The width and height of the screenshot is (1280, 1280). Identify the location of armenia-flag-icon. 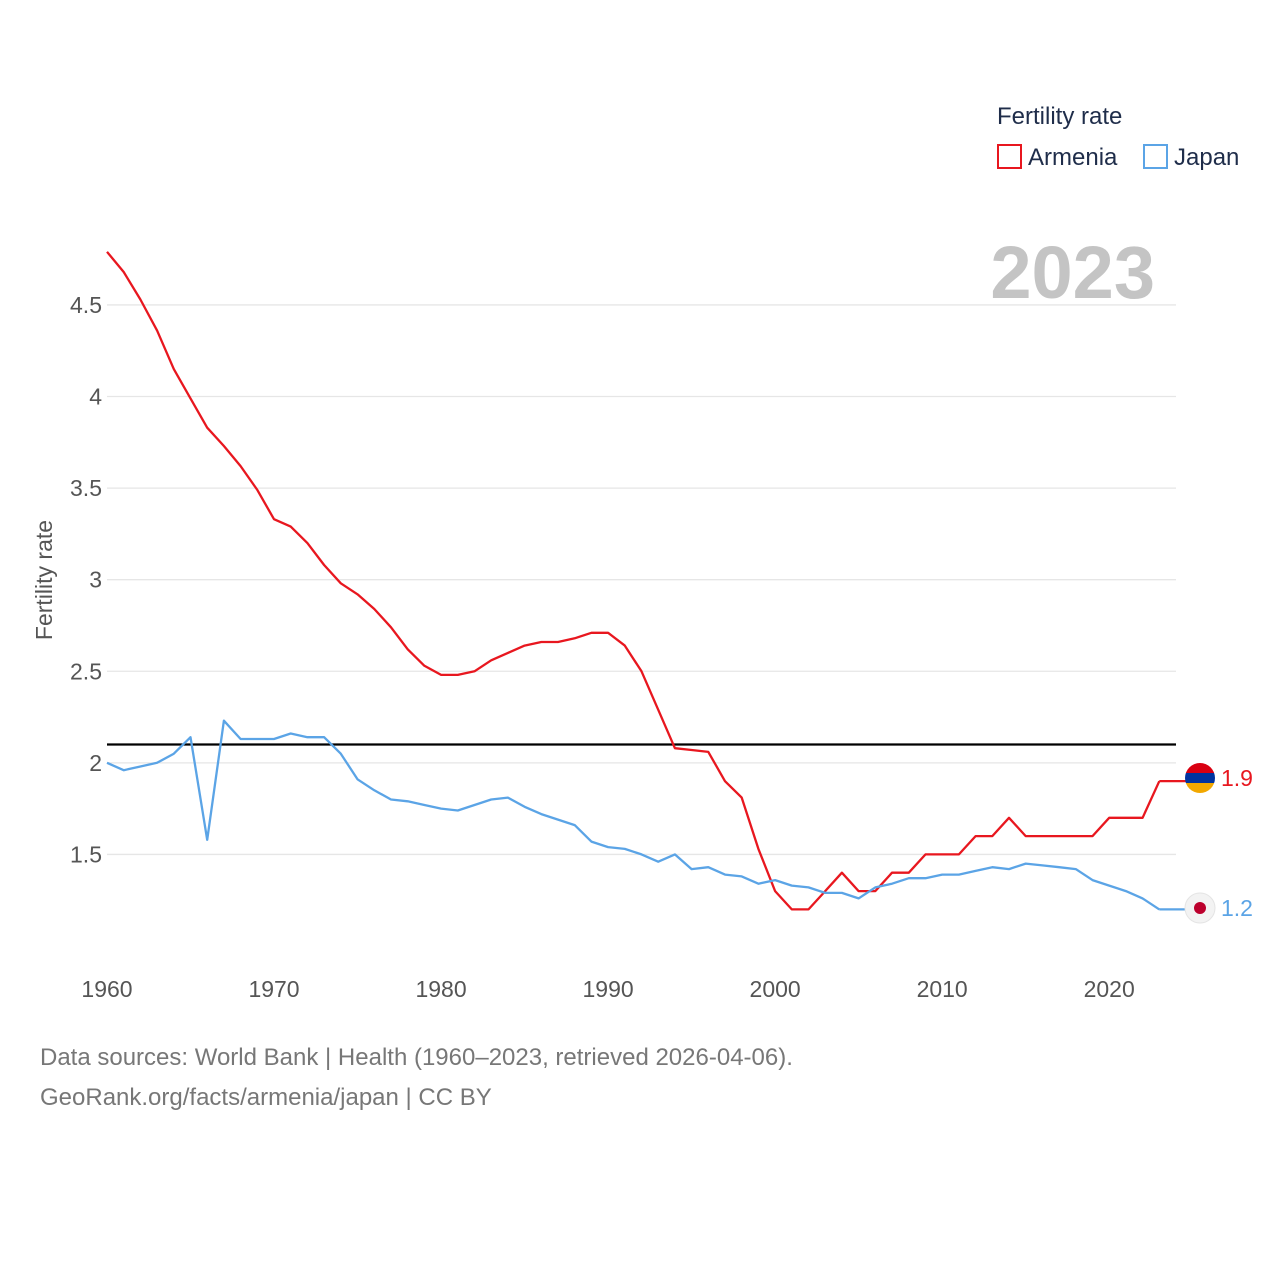
(1200, 778).